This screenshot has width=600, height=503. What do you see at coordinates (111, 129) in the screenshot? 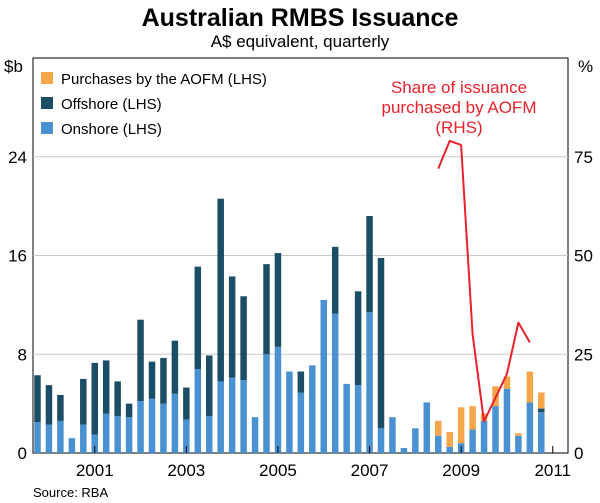
I see `legend-label-onshore: Onshore (LHS)` at bounding box center [111, 129].